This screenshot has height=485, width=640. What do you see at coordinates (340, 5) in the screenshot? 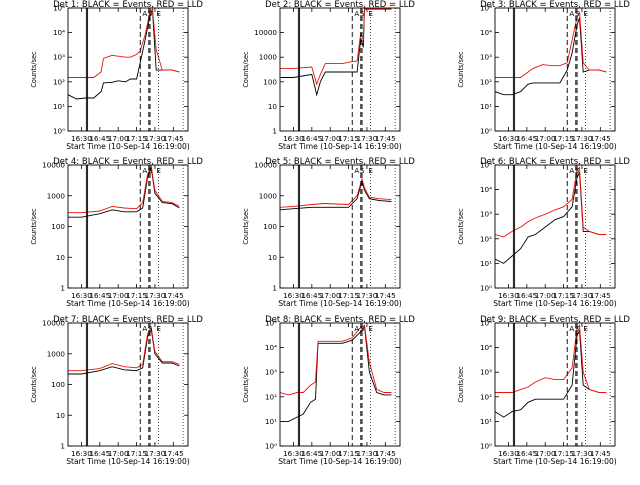
I see `plot-title: Det 2: BLACK = Events, RED = LLD` at bounding box center [340, 5].